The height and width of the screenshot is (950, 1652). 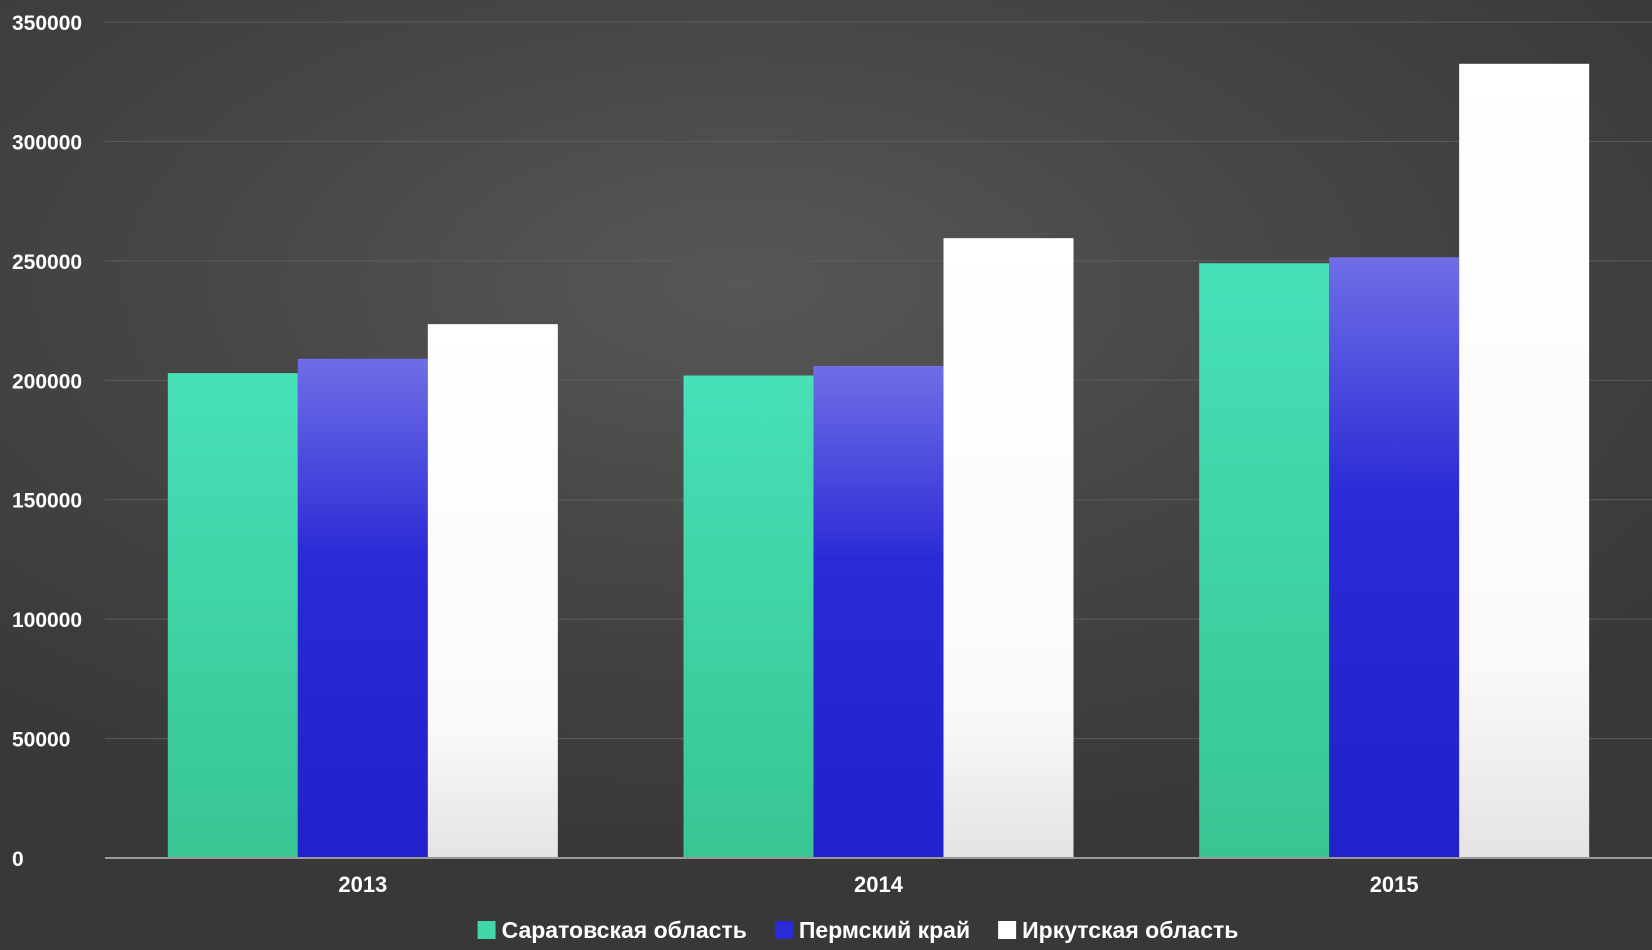 I want to click on legend-label: Иркутская область, so click(x=1130, y=930).